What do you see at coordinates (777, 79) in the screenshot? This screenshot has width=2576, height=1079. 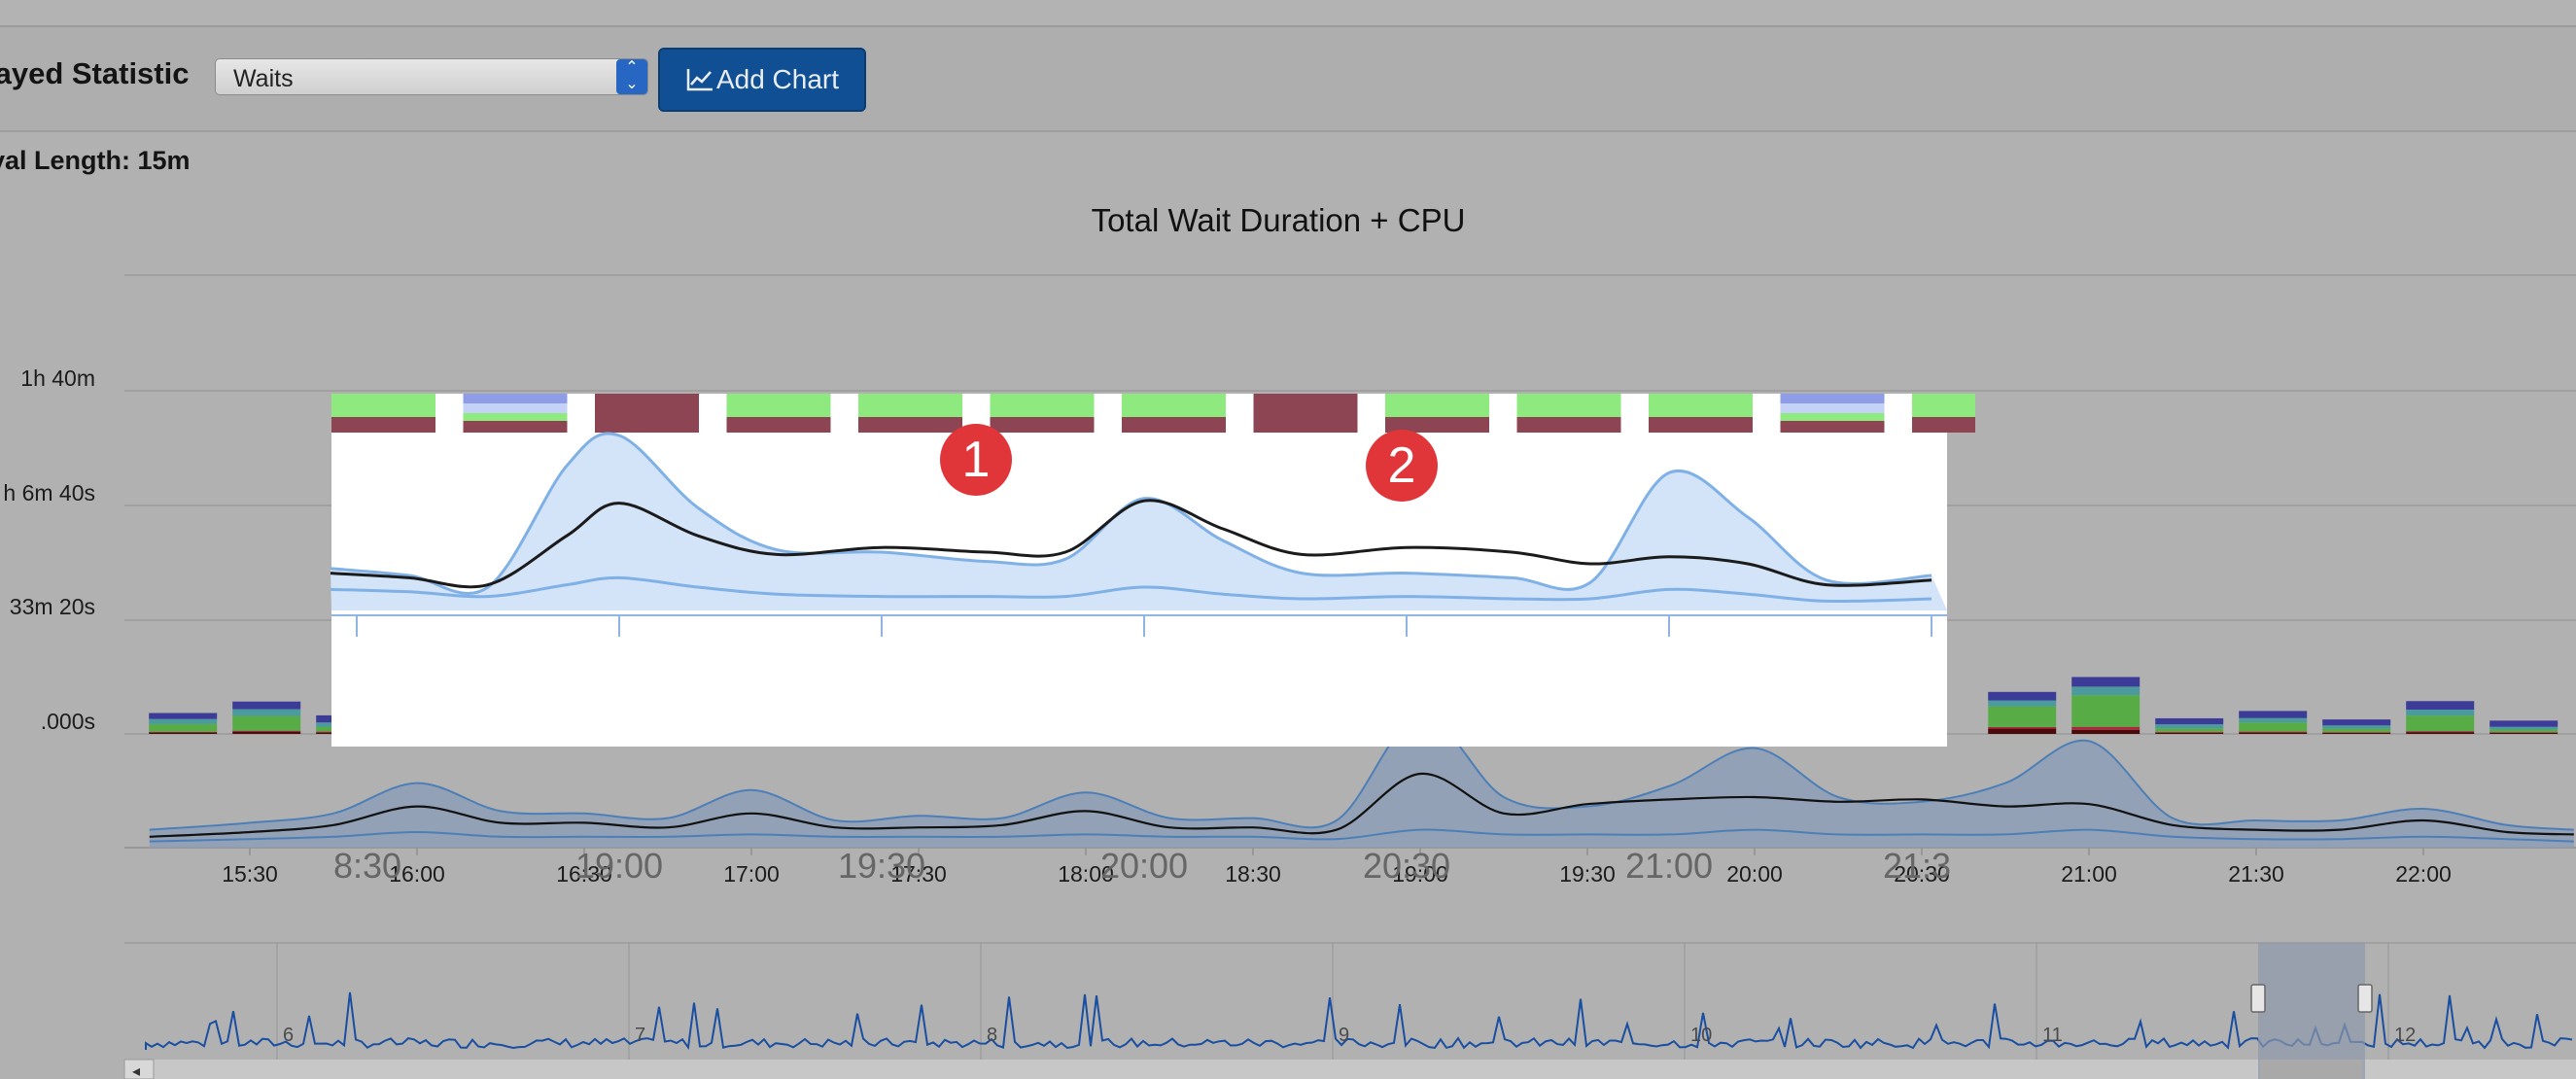 I see `add-chart-label: Add Chart` at bounding box center [777, 79].